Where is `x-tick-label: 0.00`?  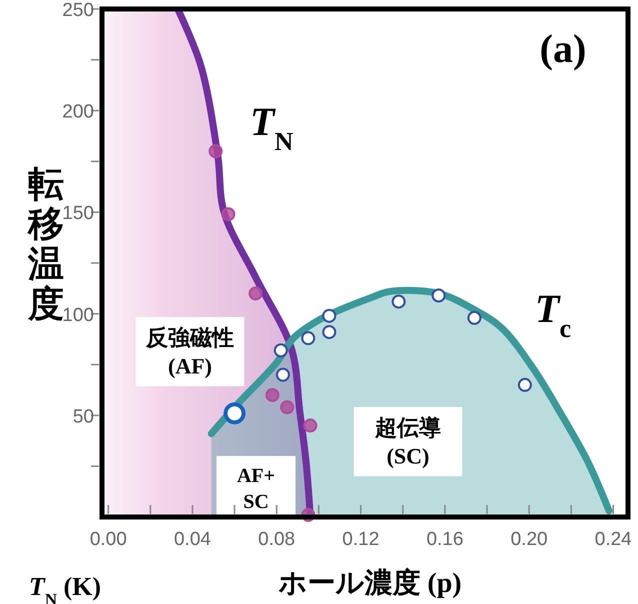
x-tick-label: 0.00 is located at coordinates (108, 539).